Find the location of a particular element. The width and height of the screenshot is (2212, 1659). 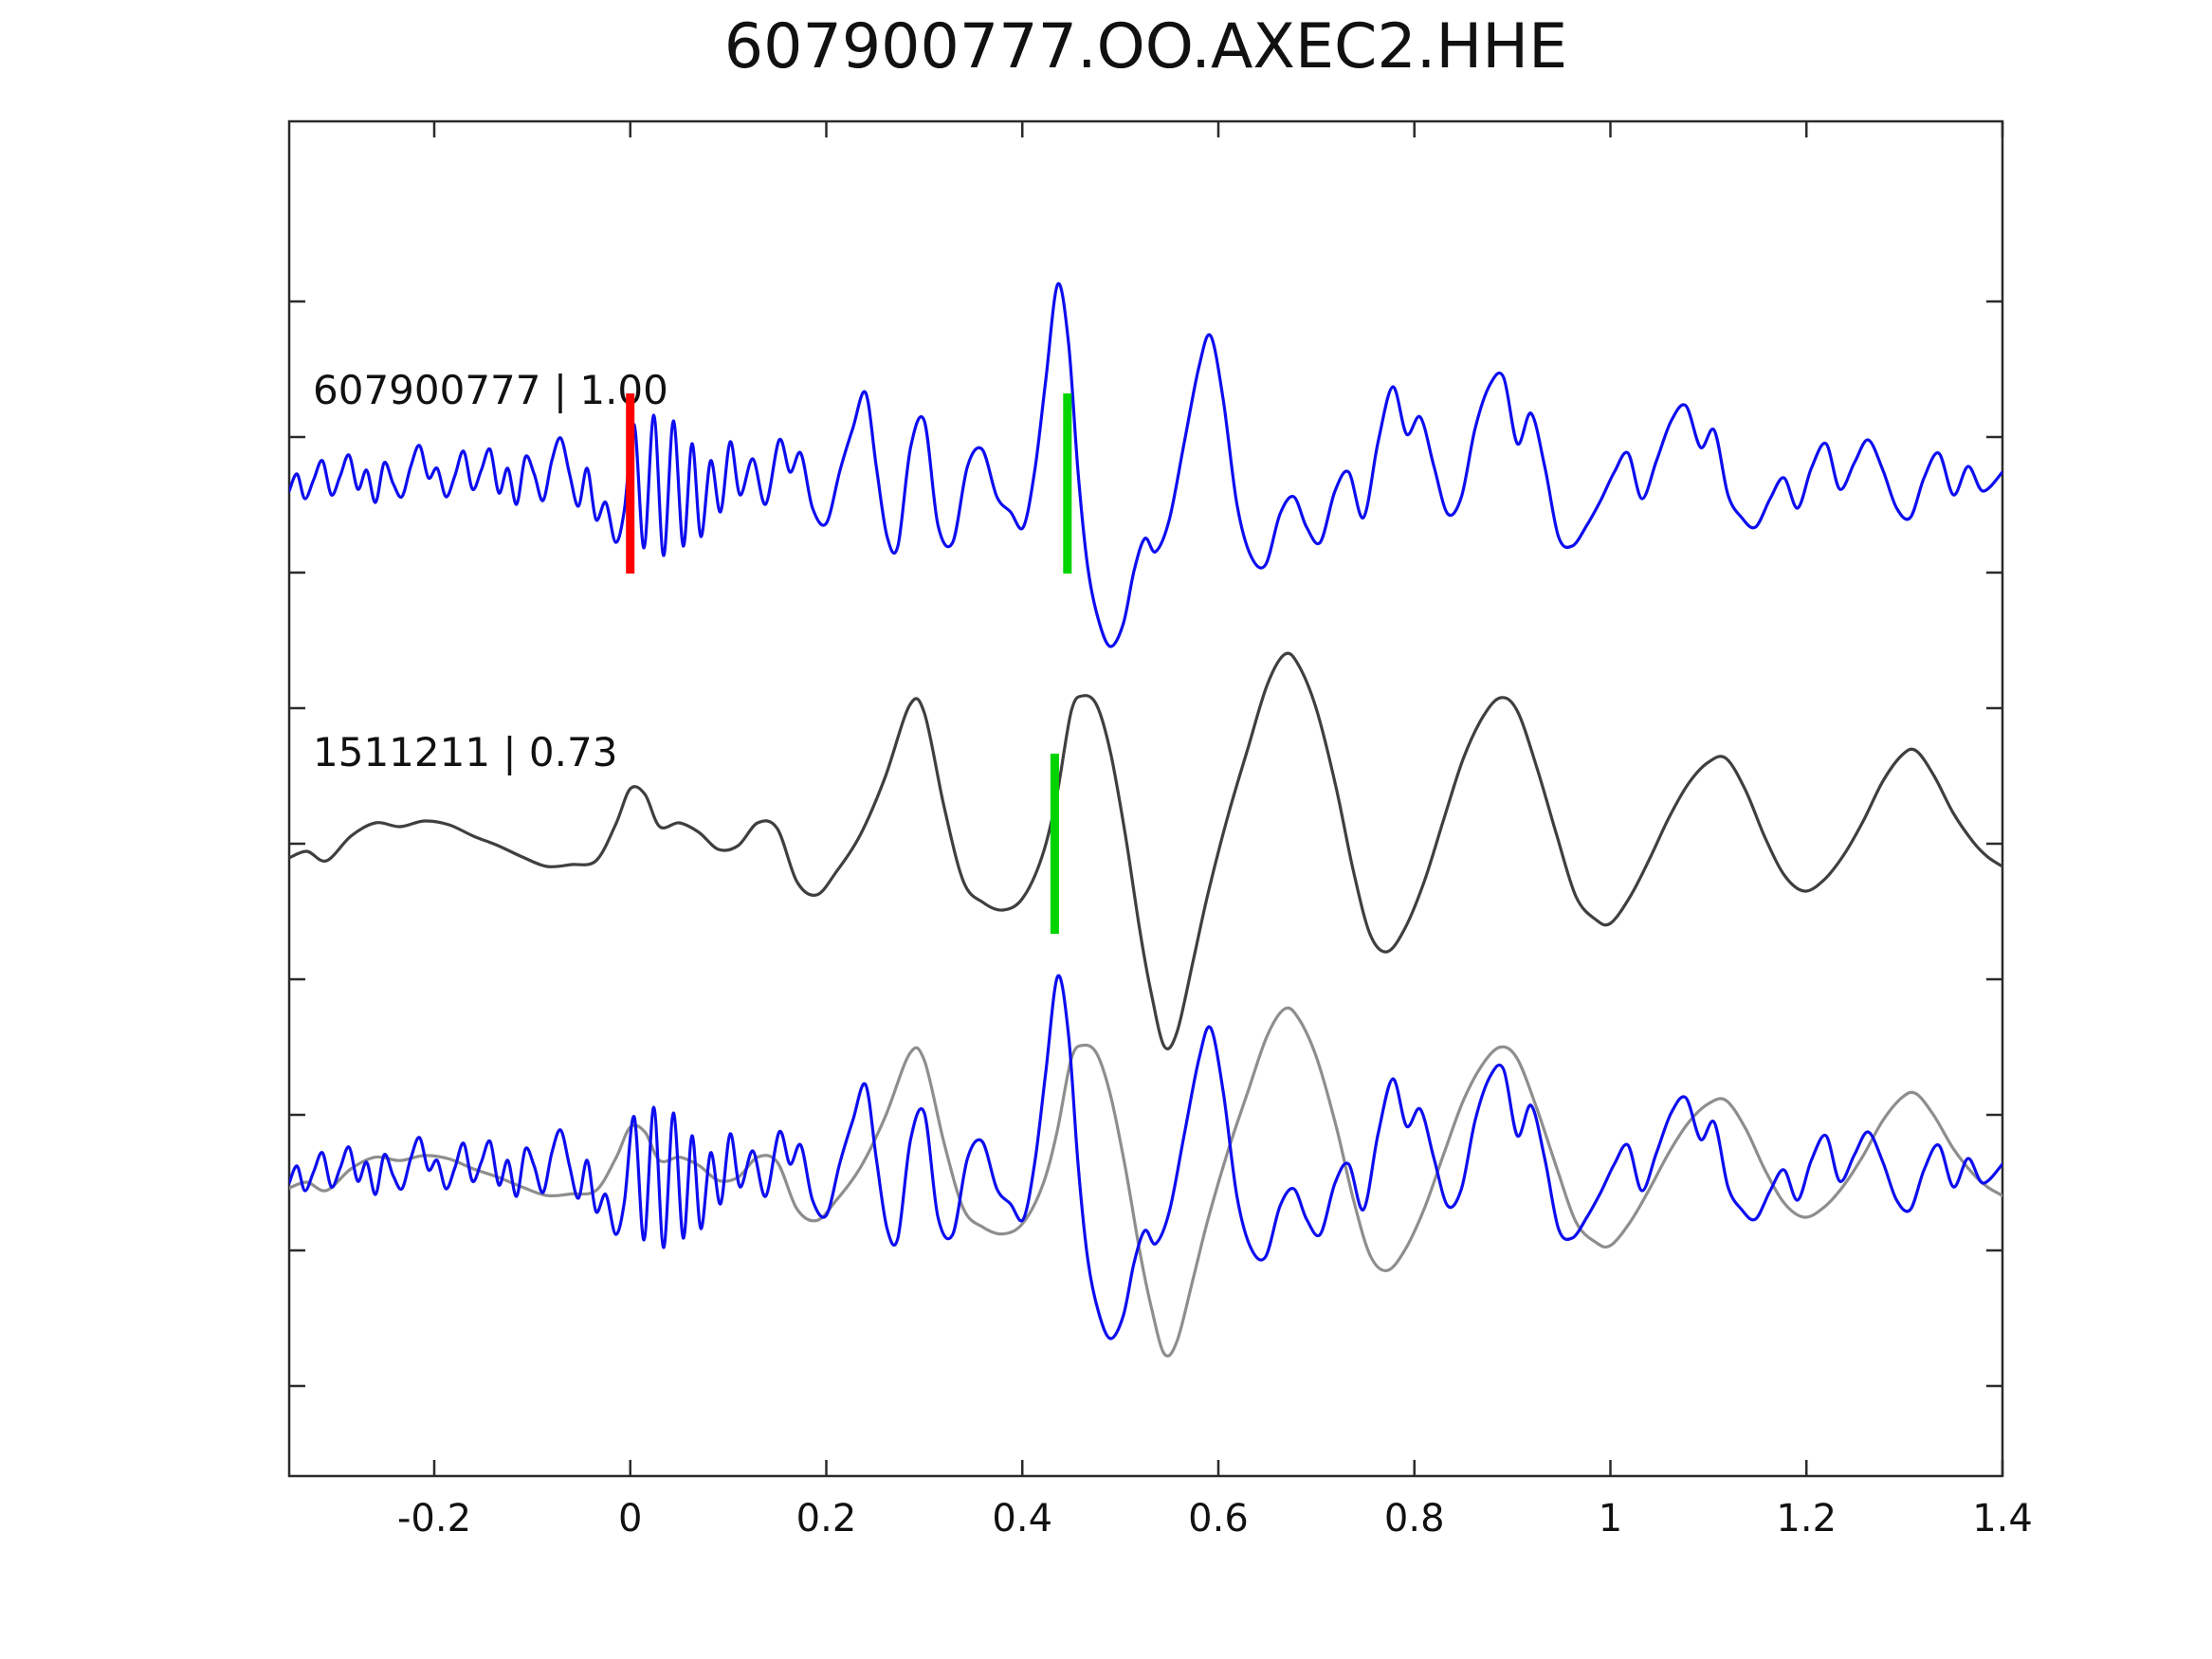

x-tick-label: 0.6 is located at coordinates (1218, 1518).